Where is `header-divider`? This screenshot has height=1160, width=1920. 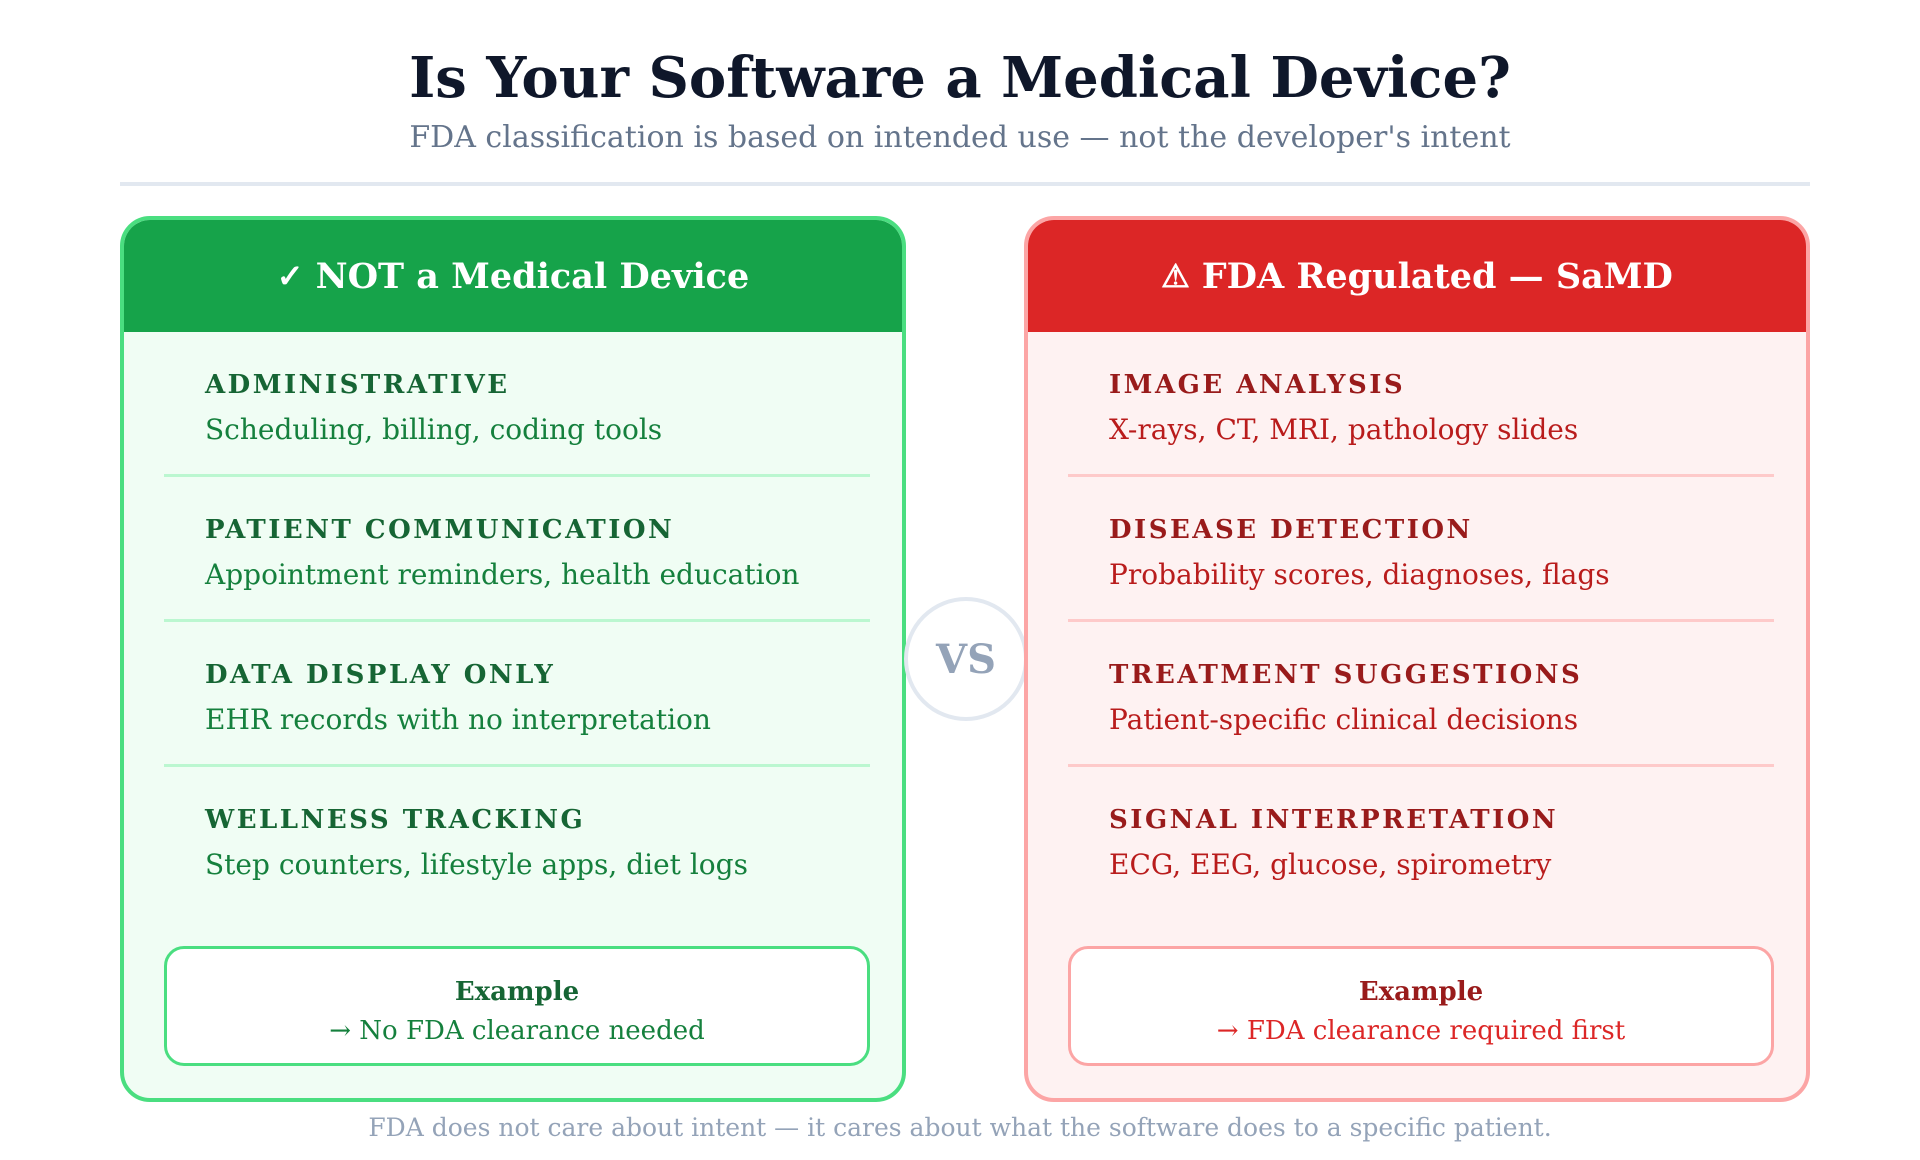
header-divider is located at coordinates (965, 184).